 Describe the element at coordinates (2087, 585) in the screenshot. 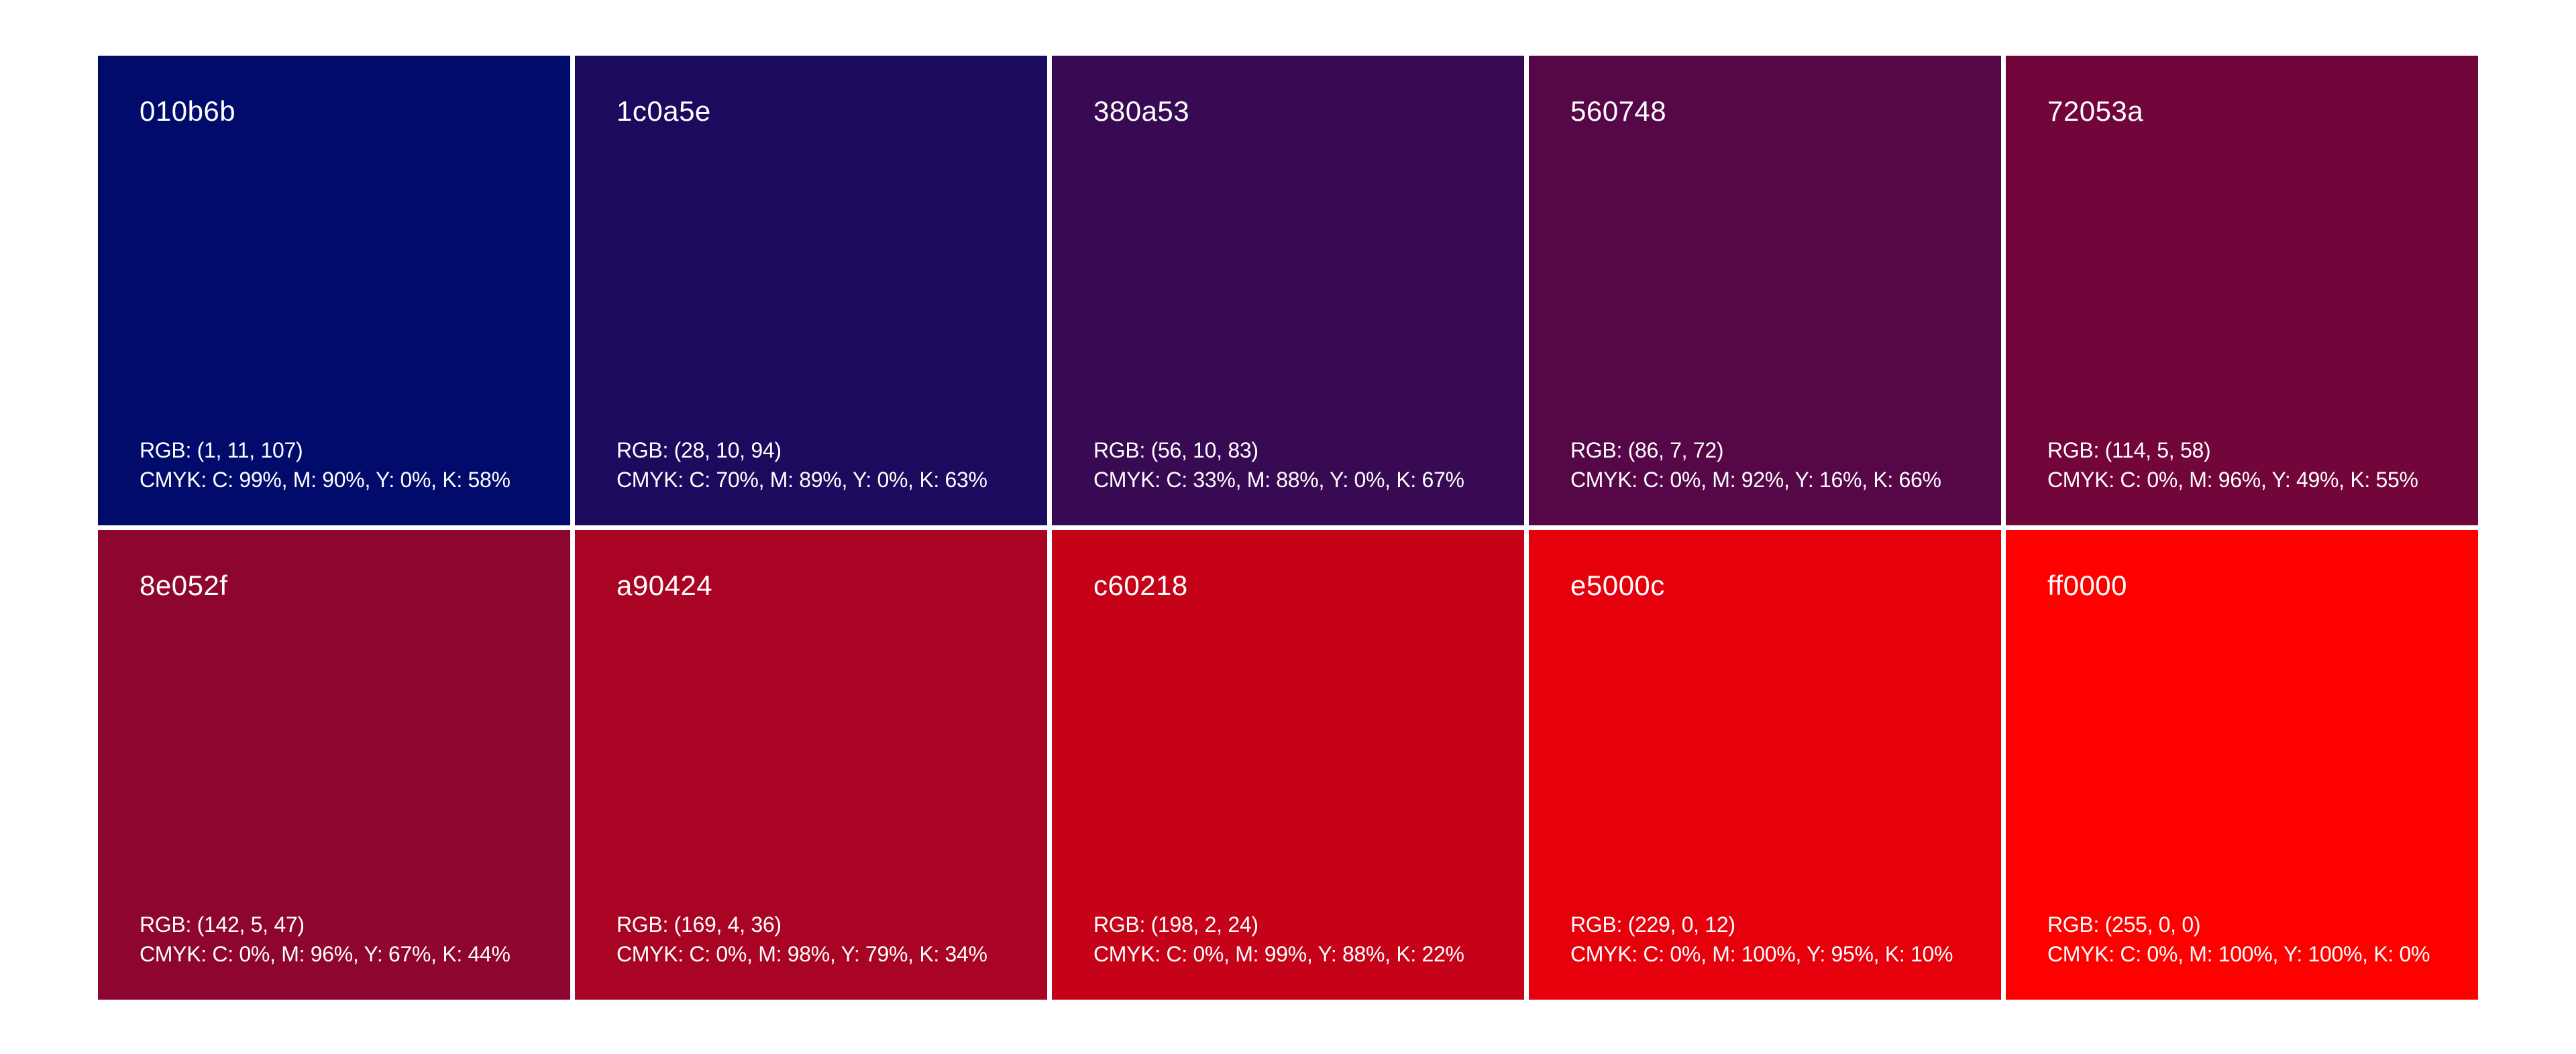

I see `swatch-hex-label: ff0000` at that location.